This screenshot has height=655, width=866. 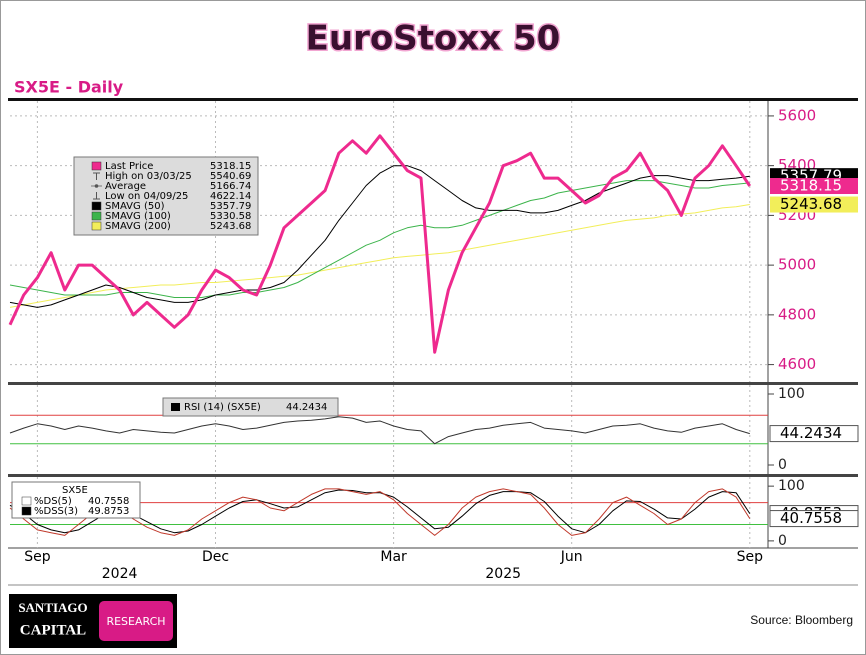 I want to click on value-tag-label: 5243.68, so click(x=811, y=204).